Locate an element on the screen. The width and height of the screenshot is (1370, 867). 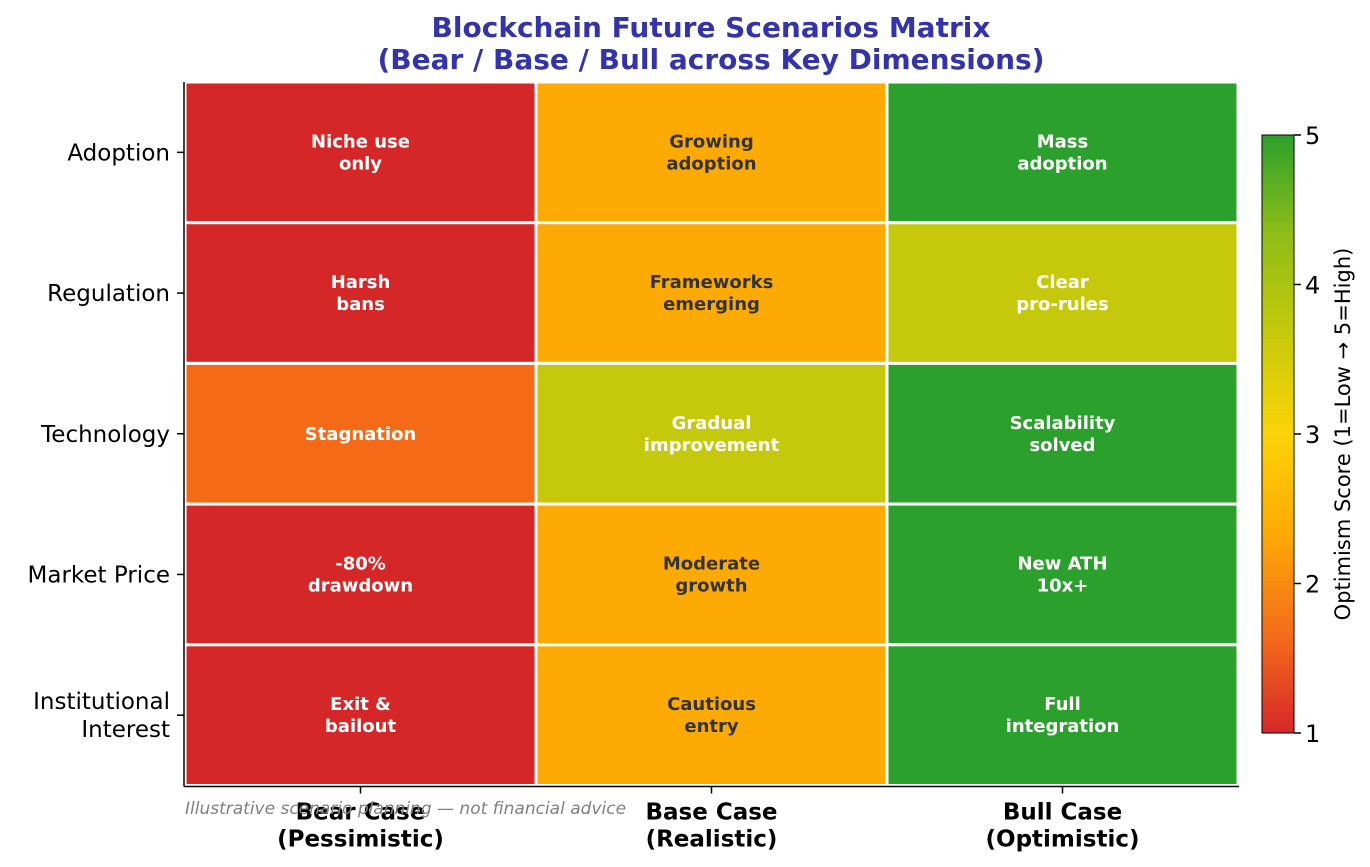
cell-label: Full integration is located at coordinates (1063, 715).